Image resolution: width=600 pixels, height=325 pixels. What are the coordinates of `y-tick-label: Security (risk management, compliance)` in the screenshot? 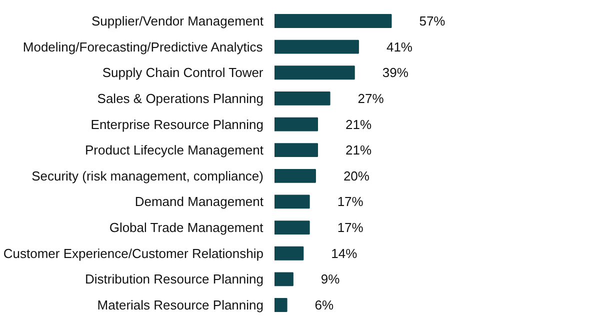 It's located at (148, 176).